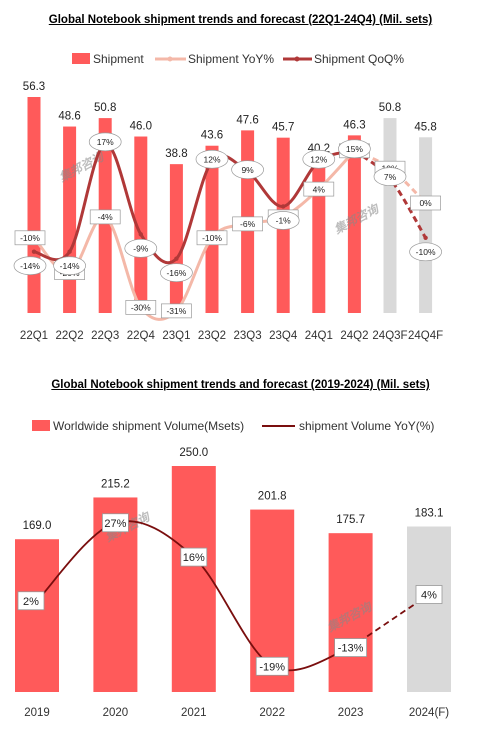 This screenshot has width=481, height=741. I want to click on qoq-label-24Q4F: -10%, so click(425, 252).